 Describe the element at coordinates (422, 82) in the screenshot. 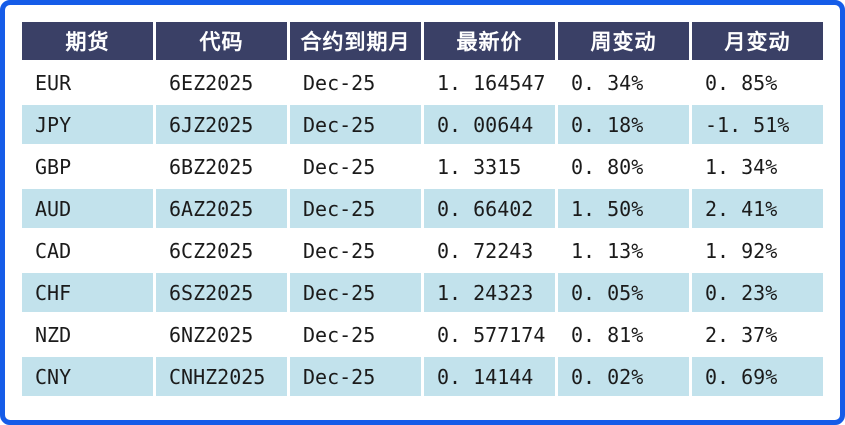

I see `table-row: EUR 6EZ2025 Dec-25 1. 164547 0. 34% 0. 85%` at that location.